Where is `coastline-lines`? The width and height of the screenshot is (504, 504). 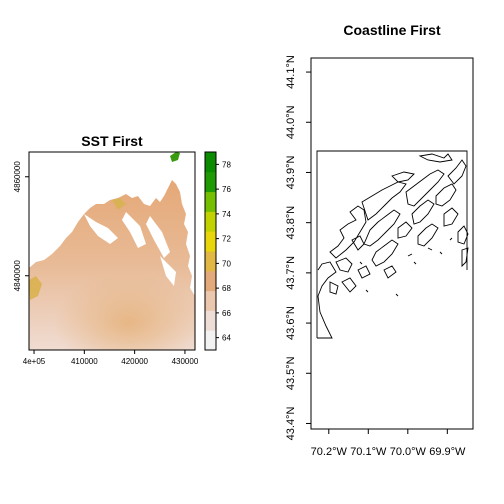 coastline-lines is located at coordinates (392, 244).